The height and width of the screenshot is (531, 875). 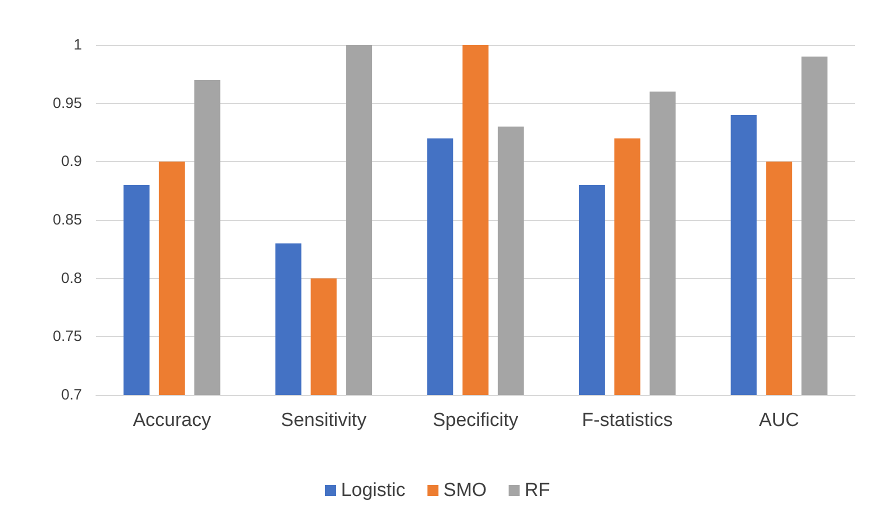 I want to click on x-tick-label: AUC, so click(x=779, y=420).